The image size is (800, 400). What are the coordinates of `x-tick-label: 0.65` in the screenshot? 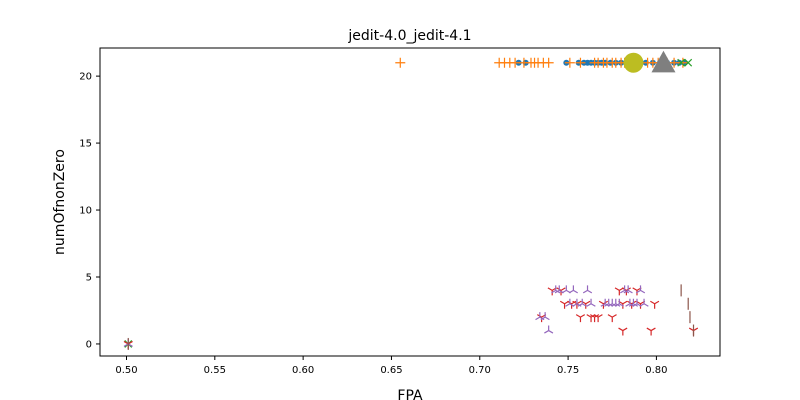 It's located at (391, 370).